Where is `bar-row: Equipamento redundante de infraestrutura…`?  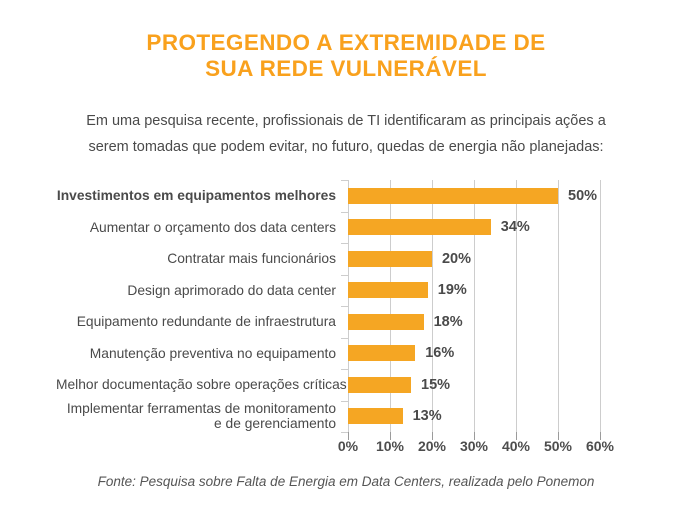
bar-row: Equipamento redundante de infraestrutura… is located at coordinates (356, 322).